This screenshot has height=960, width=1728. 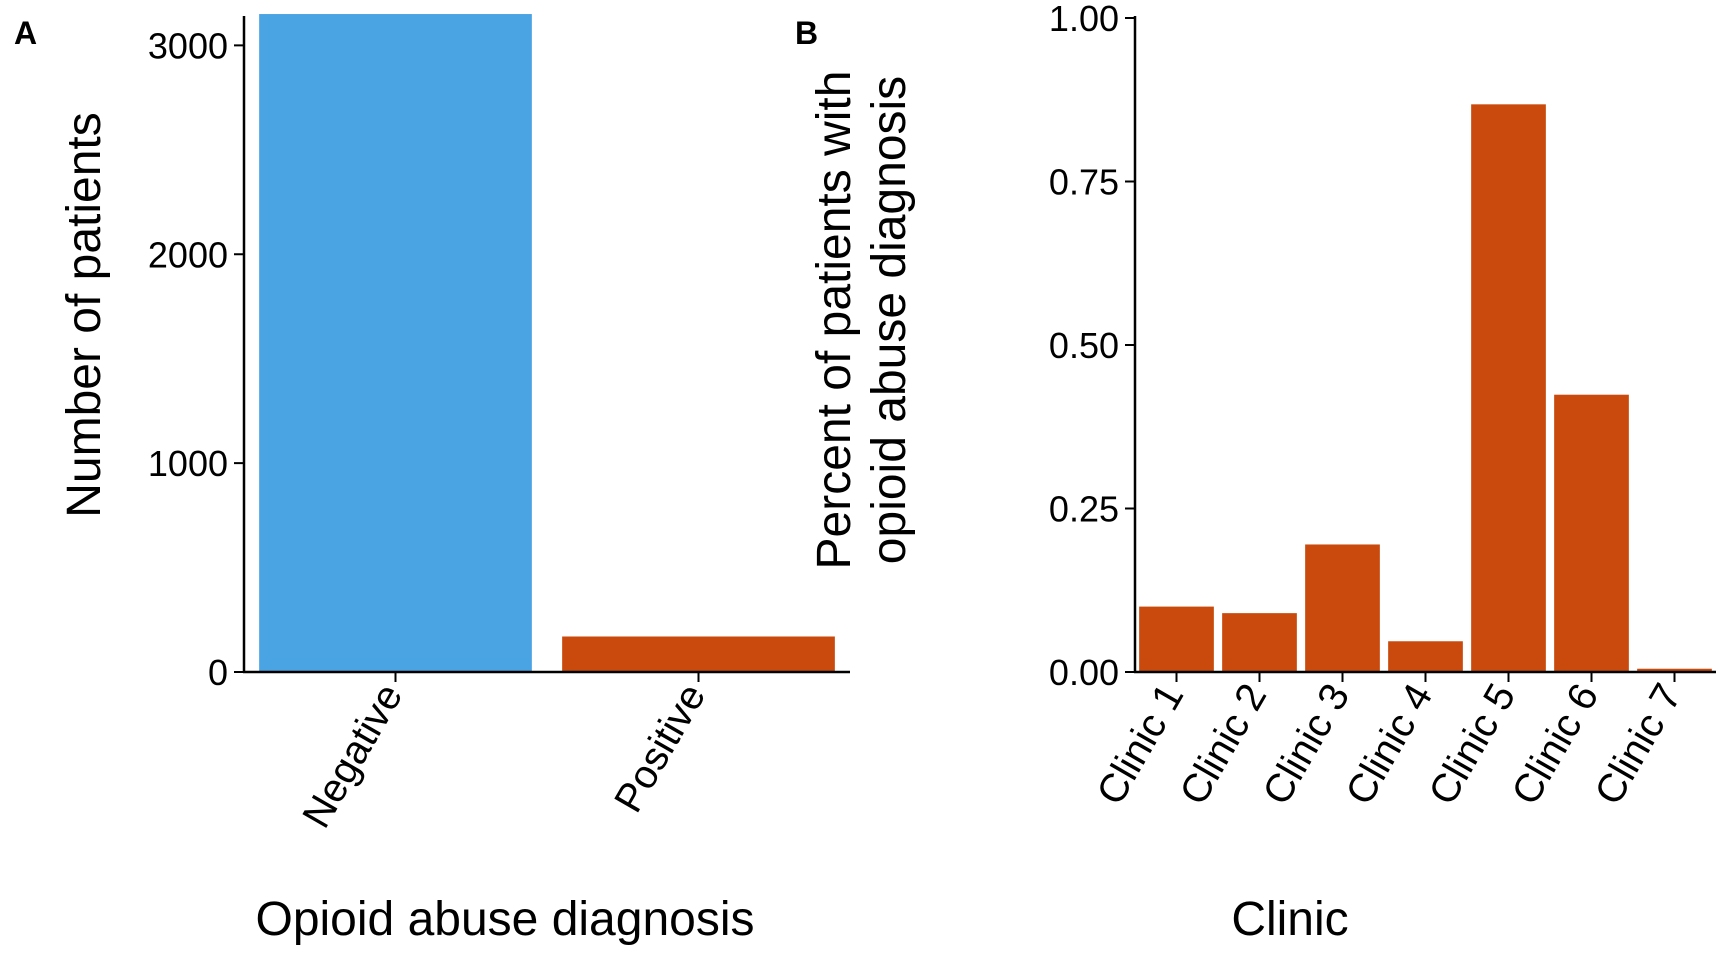 I want to click on panel-b-y-tick-label-2: 0.25, so click(x=1084, y=509).